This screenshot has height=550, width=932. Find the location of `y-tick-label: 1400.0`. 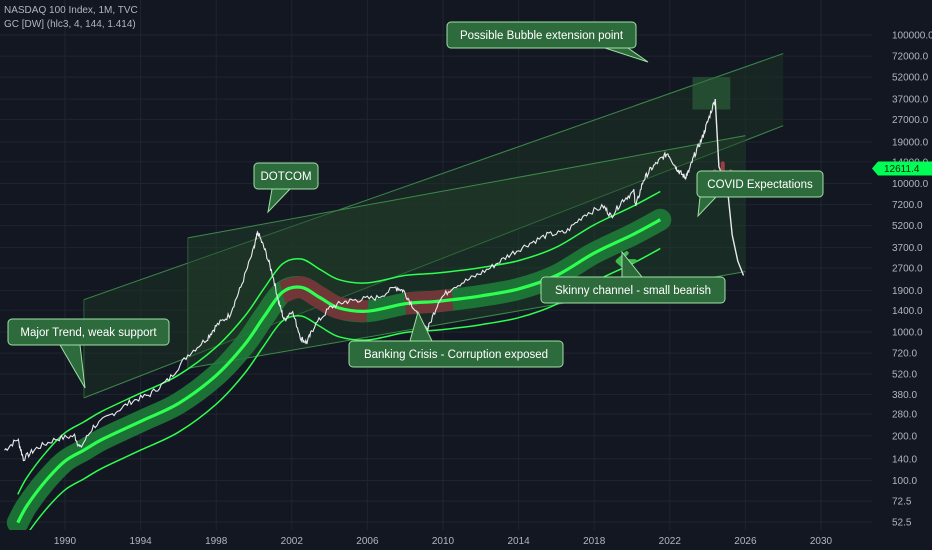

y-tick-label: 1400.0 is located at coordinates (907, 311).